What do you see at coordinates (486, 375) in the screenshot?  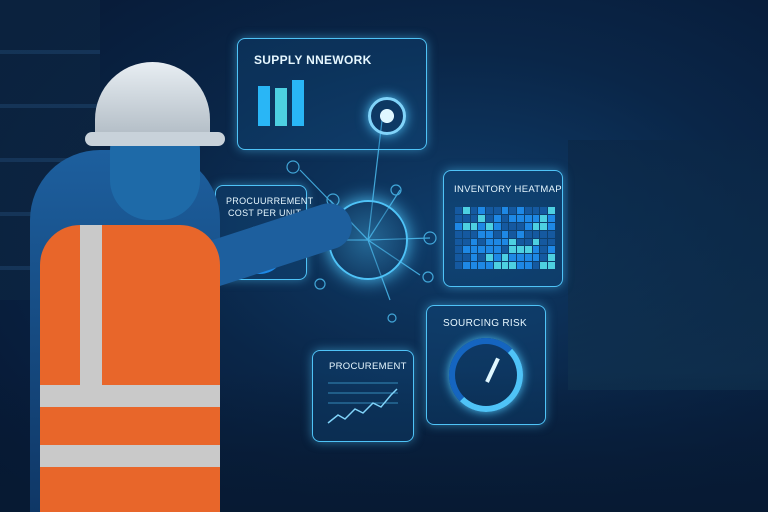 I see `risk-gauge-icon` at bounding box center [486, 375].